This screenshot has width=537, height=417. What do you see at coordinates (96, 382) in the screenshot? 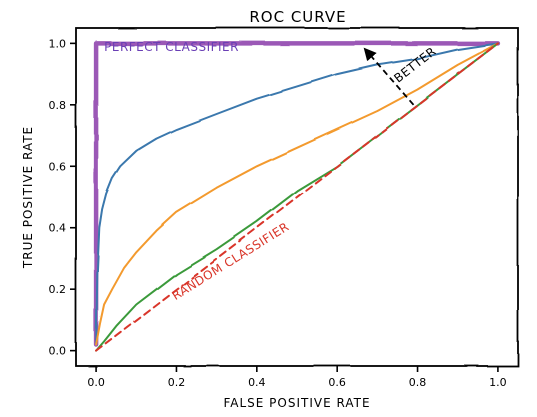
I see `x-tick-label: 0.0` at bounding box center [96, 382].